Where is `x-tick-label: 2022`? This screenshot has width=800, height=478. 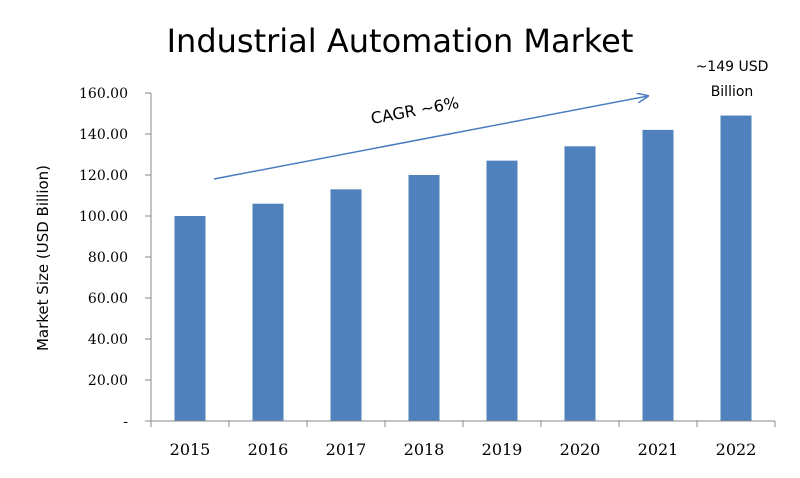
x-tick-label: 2022 is located at coordinates (736, 449).